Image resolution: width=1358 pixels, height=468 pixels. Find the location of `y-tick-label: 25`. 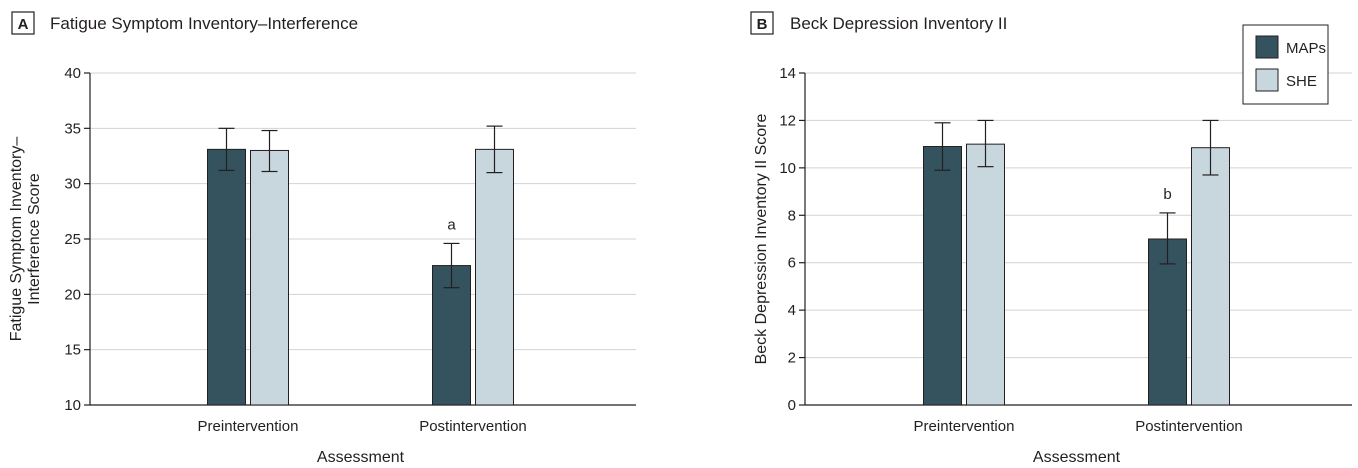

y-tick-label: 25 is located at coordinates (72, 239).